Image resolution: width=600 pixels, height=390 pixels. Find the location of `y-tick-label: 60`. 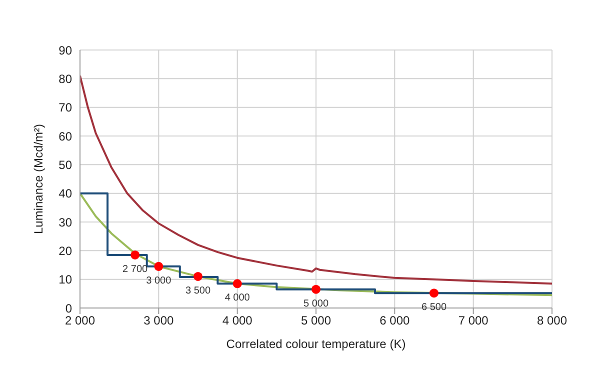

y-tick-label: 60 is located at coordinates (65, 136).